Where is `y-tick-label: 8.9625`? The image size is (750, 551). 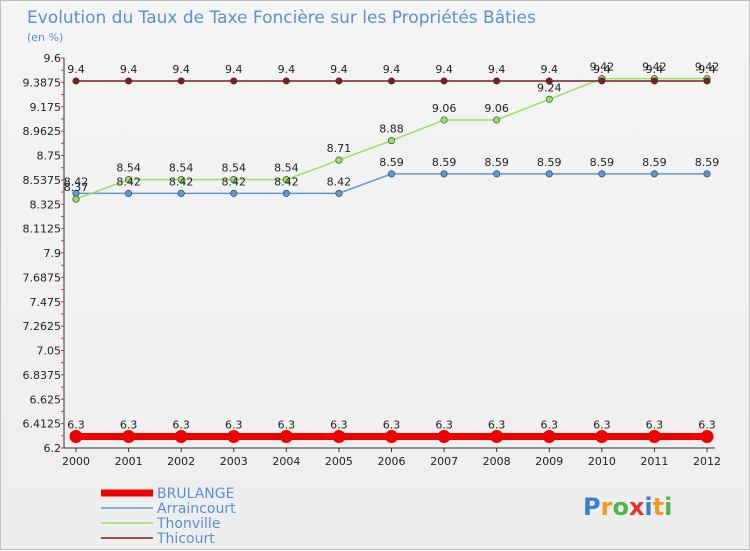
y-tick-label: 8.9625 is located at coordinates (42, 131).